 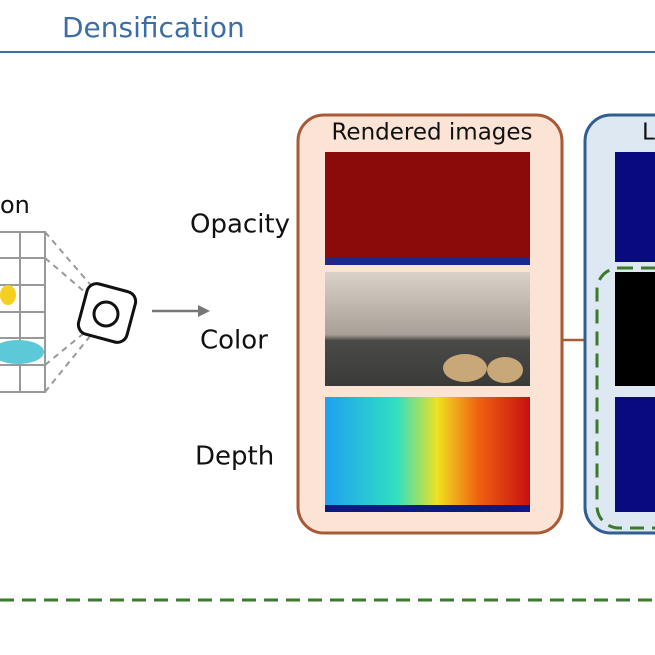 What do you see at coordinates (431, 133) in the screenshot?
I see `rendered-box-title: Rendered images` at bounding box center [431, 133].